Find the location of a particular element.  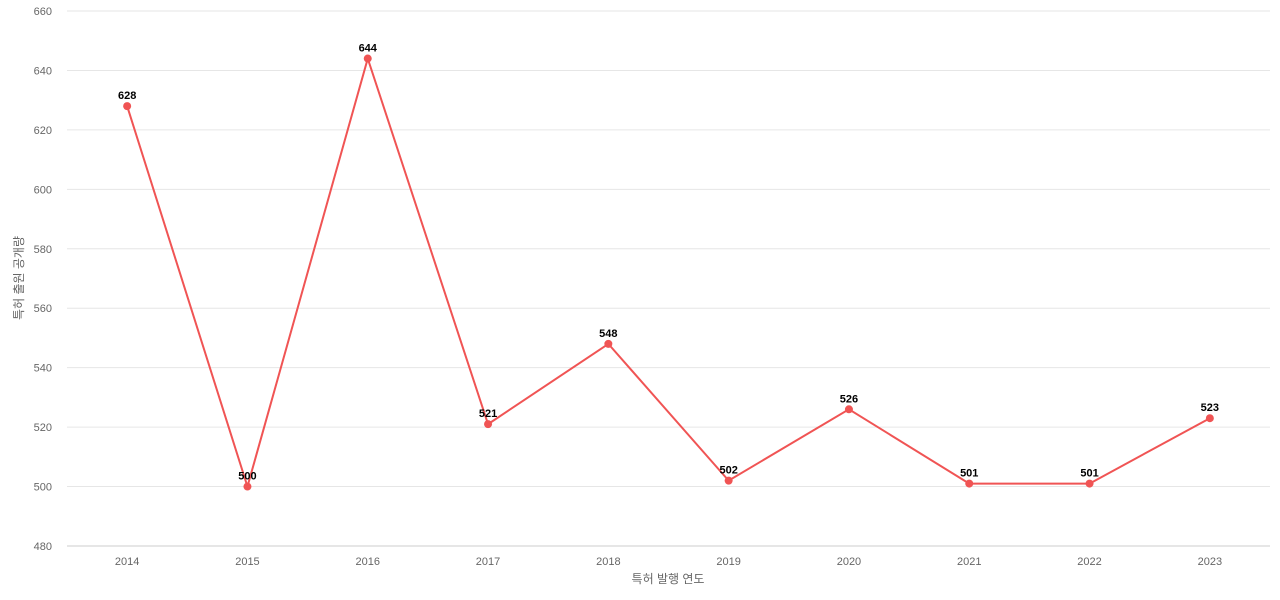

y-tick-label: 620 is located at coordinates (43, 131).